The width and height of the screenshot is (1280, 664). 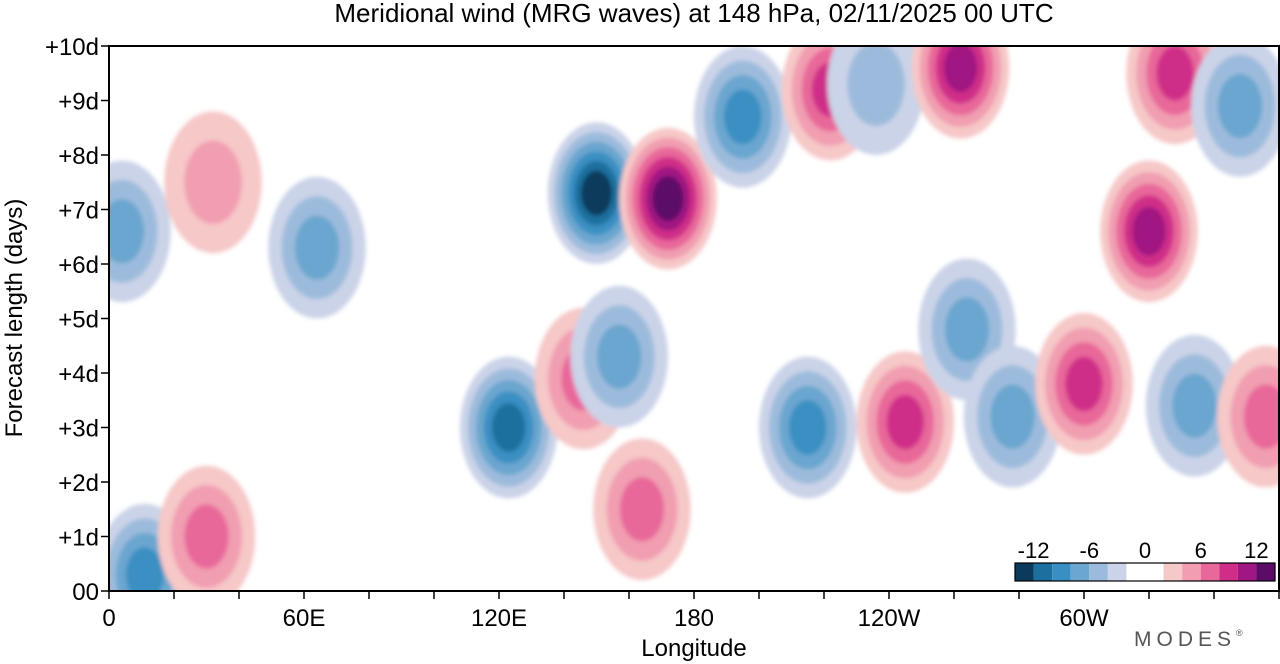 I want to click on x-axis: 0 60E 120E 180 120W 60W, so click(x=691, y=611).